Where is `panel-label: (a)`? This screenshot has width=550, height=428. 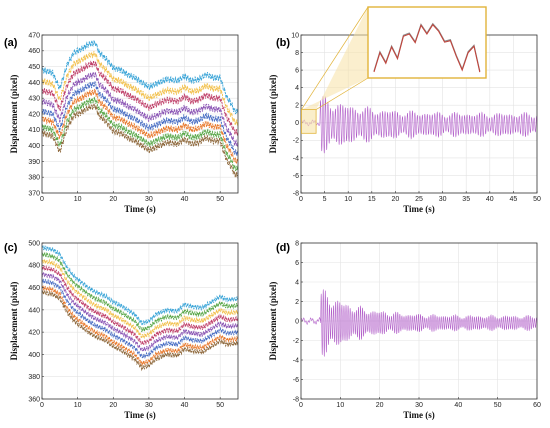
panel-label: (a) is located at coordinates (11, 43).